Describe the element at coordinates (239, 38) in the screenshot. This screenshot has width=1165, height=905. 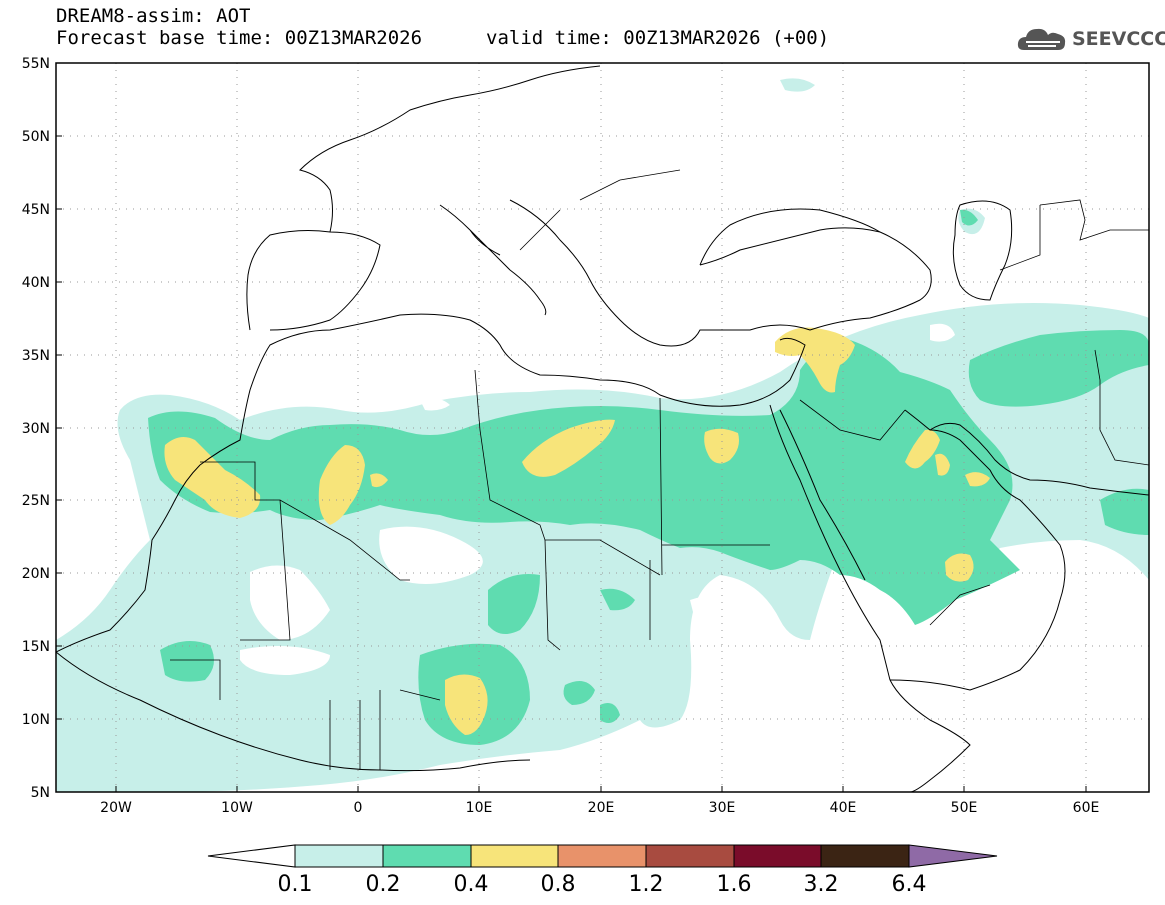
I see `forecast-base-time: Forecast base time: 00Z13MAR2026` at that location.